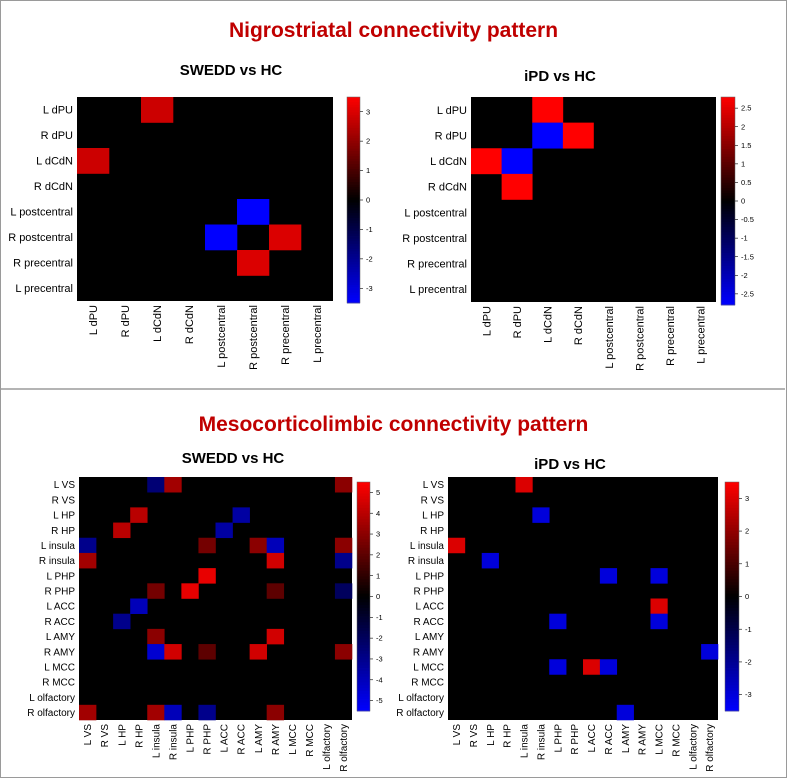 Image resolution: width=787 pixels, height=778 pixels. Describe the element at coordinates (156, 636) in the screenshot. I see `heatmap-cell-mcl-swedd-r10-c4` at that location.